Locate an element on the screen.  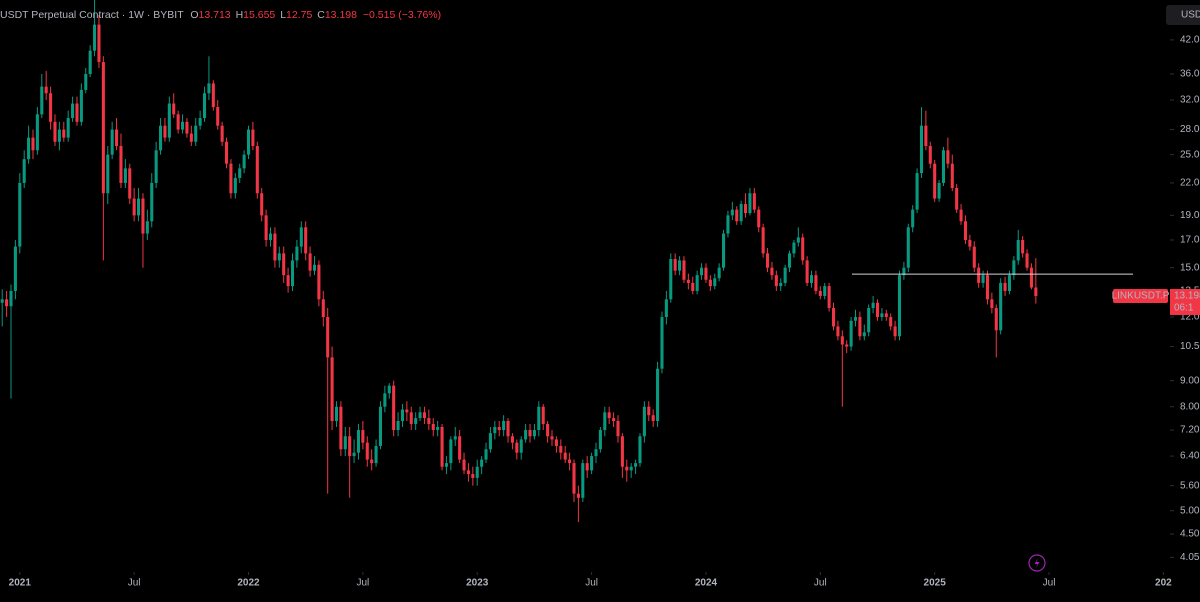
currency-button is located at coordinates (1183, 15).